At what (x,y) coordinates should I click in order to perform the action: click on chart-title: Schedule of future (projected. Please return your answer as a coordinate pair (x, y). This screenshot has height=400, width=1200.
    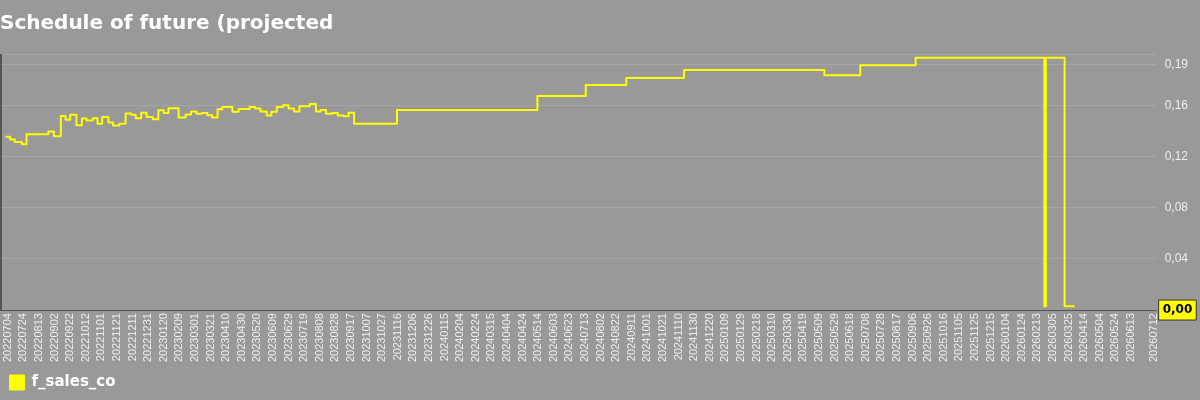
    Looking at the image, I should click on (167, 22).